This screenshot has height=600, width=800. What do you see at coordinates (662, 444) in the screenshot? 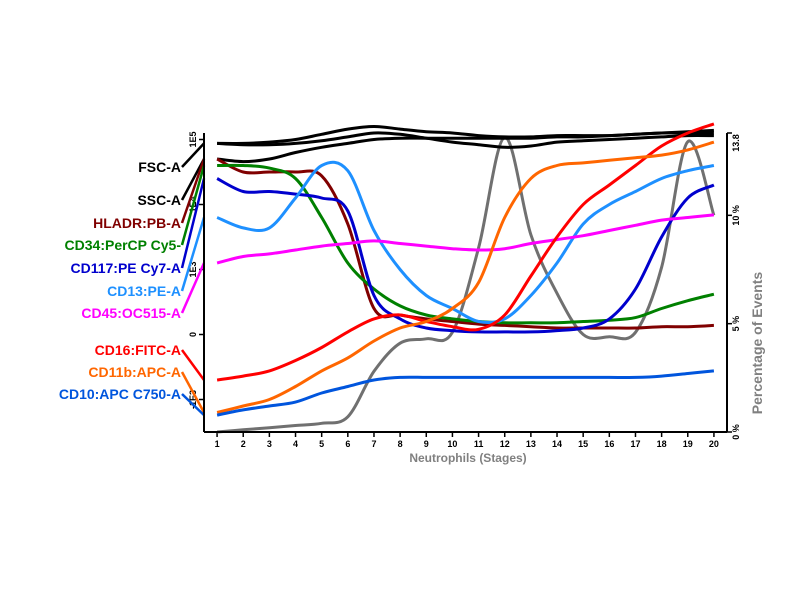
I see `x-tick-label: 18` at bounding box center [662, 444].